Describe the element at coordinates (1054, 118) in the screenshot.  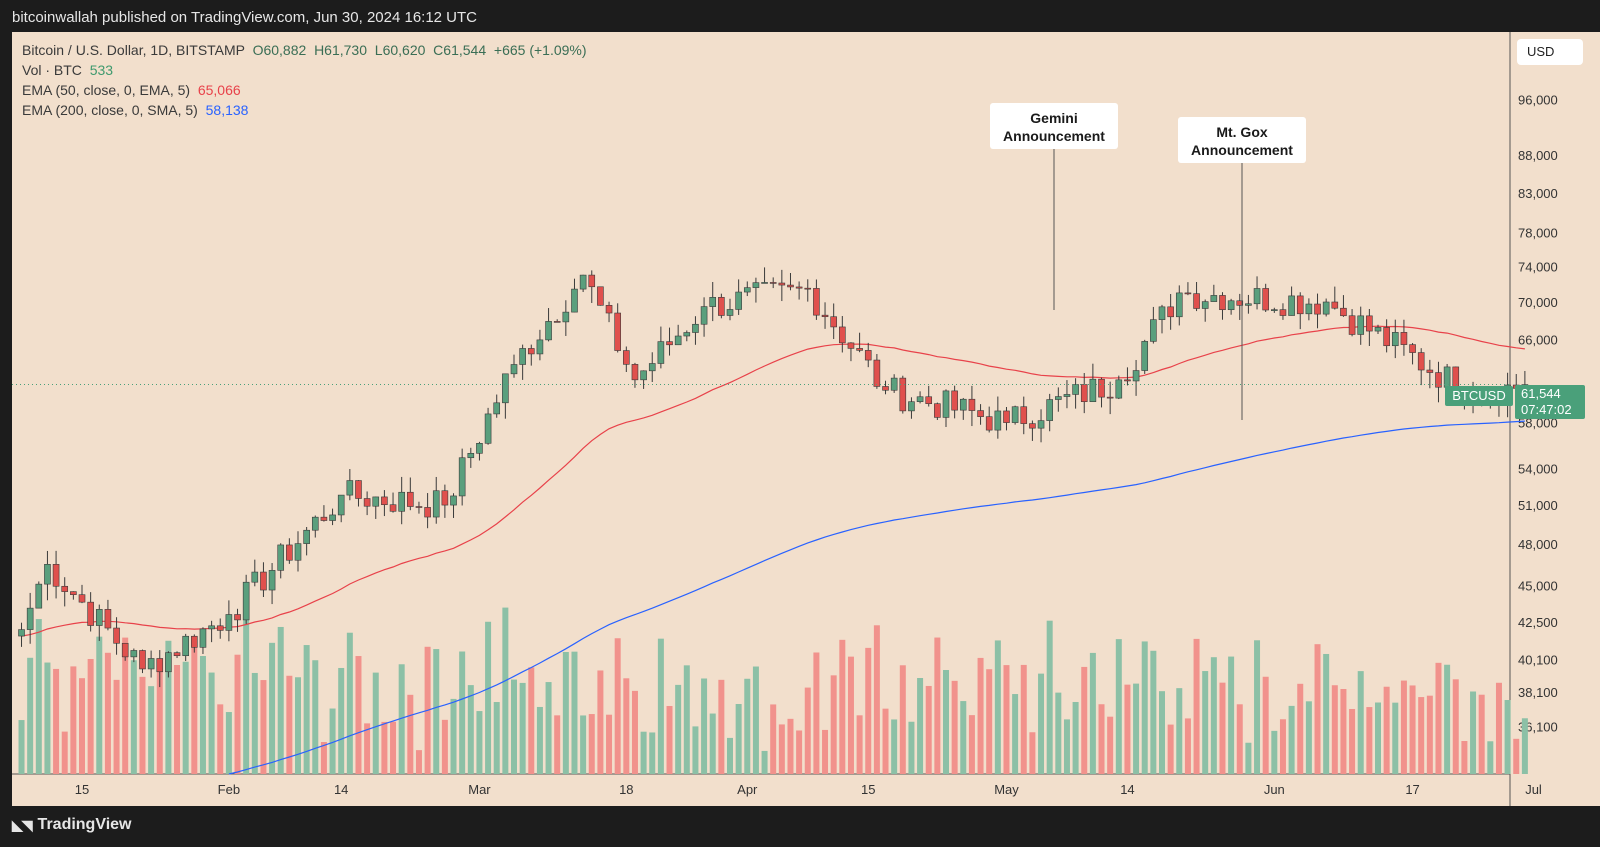
I see `gemini-annotation-line1: Gemini` at that location.